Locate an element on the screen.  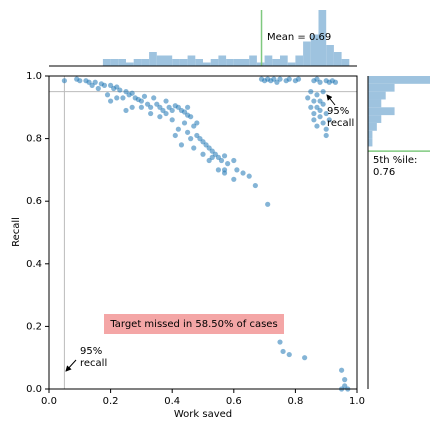
x-tick-label: 0.8 is located at coordinates (295, 401).